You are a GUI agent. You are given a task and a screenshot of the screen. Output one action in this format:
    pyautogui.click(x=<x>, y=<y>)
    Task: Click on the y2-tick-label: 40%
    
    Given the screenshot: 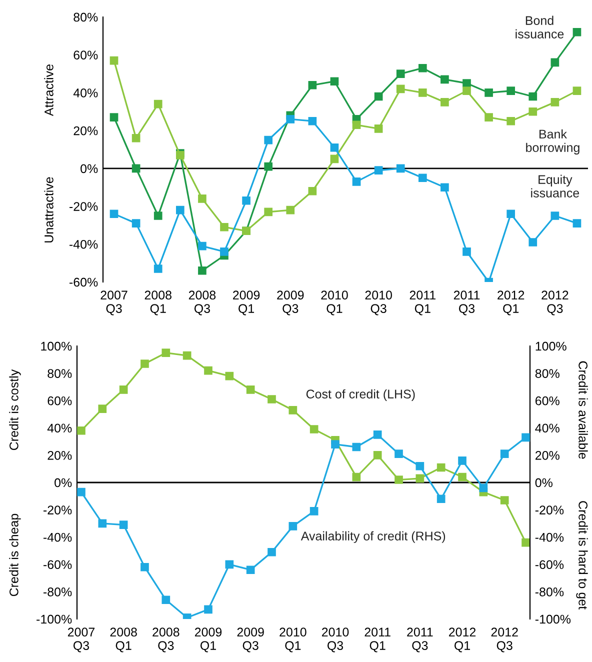 What is the action you would take?
    pyautogui.click(x=547, y=428)
    